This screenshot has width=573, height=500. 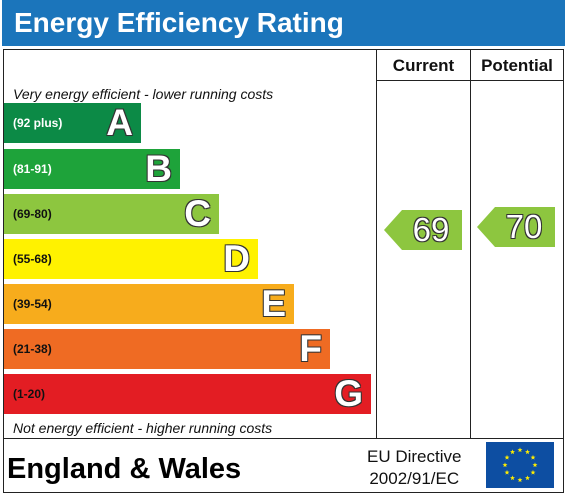 What do you see at coordinates (32, 304) in the screenshot?
I see `band-range: (39-54)` at bounding box center [32, 304].